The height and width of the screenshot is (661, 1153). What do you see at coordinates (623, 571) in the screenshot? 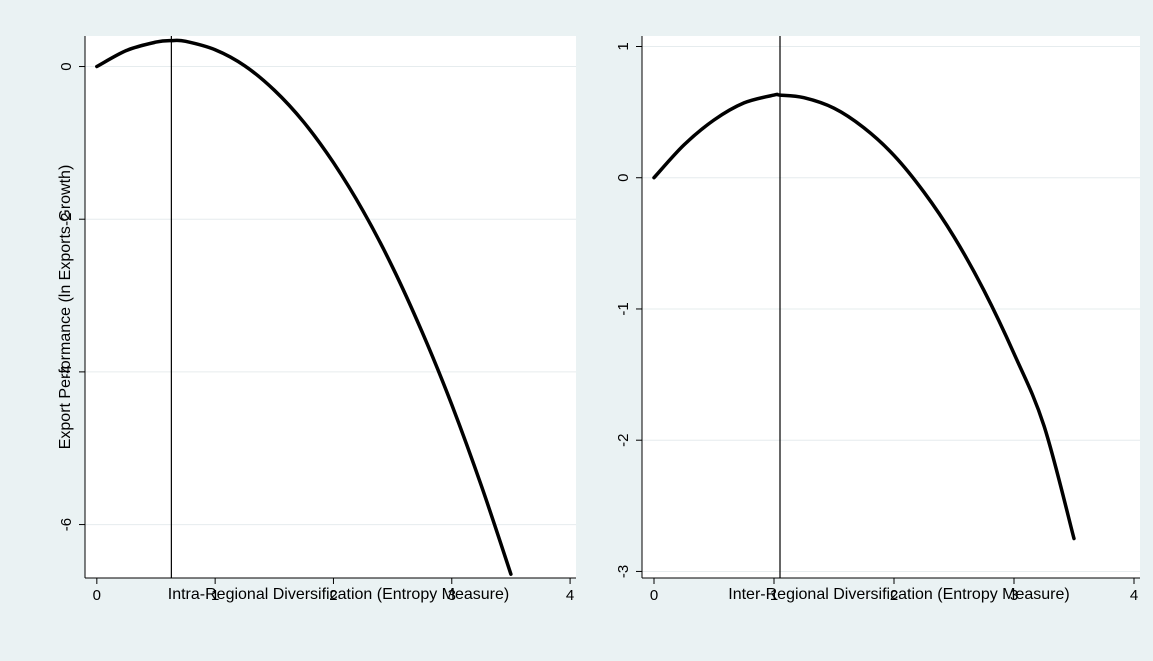
I see `y-tick-label: -3` at bounding box center [623, 571].